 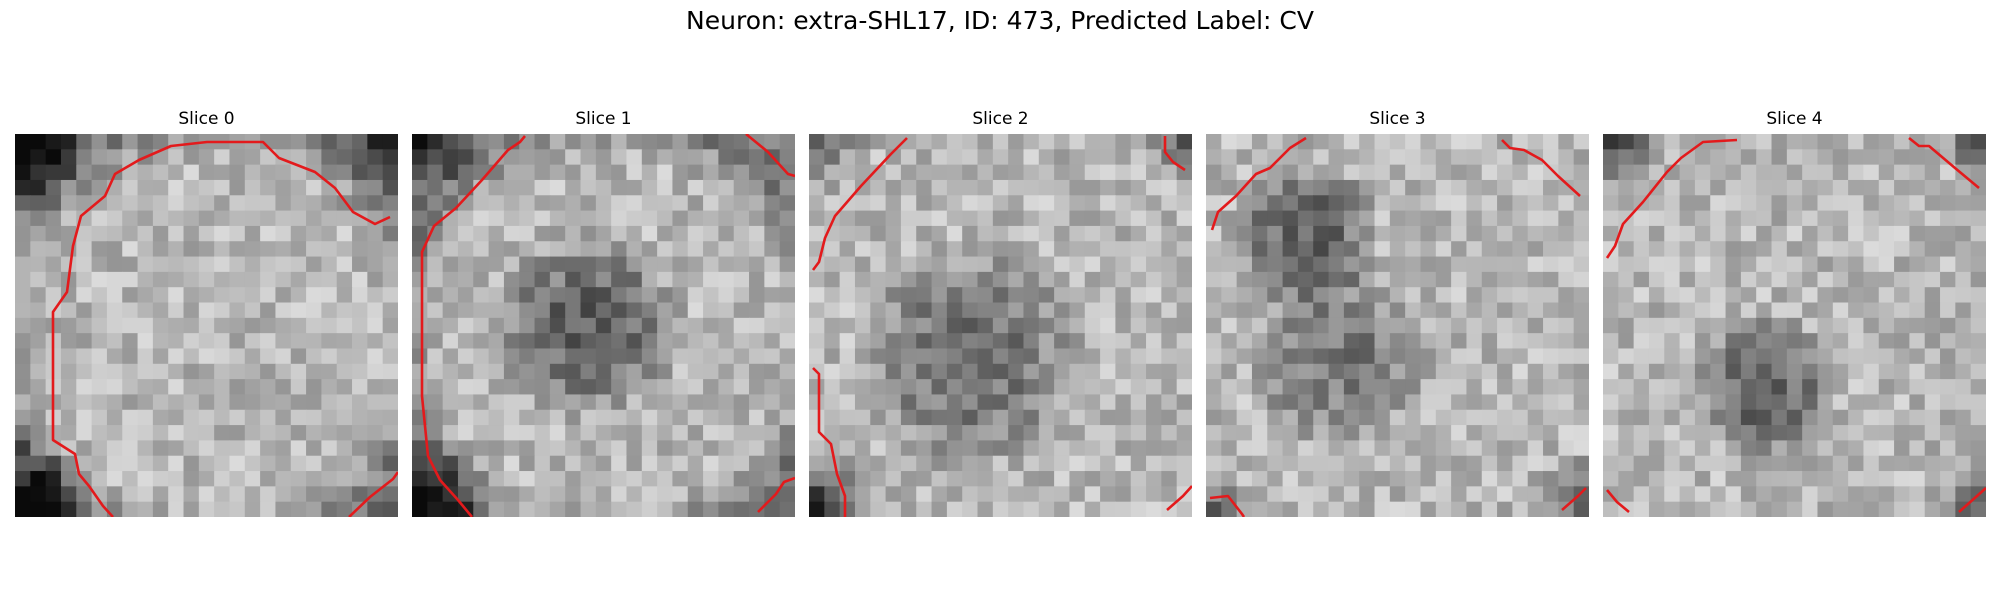 I want to click on slice-0-svg, so click(x=206, y=325).